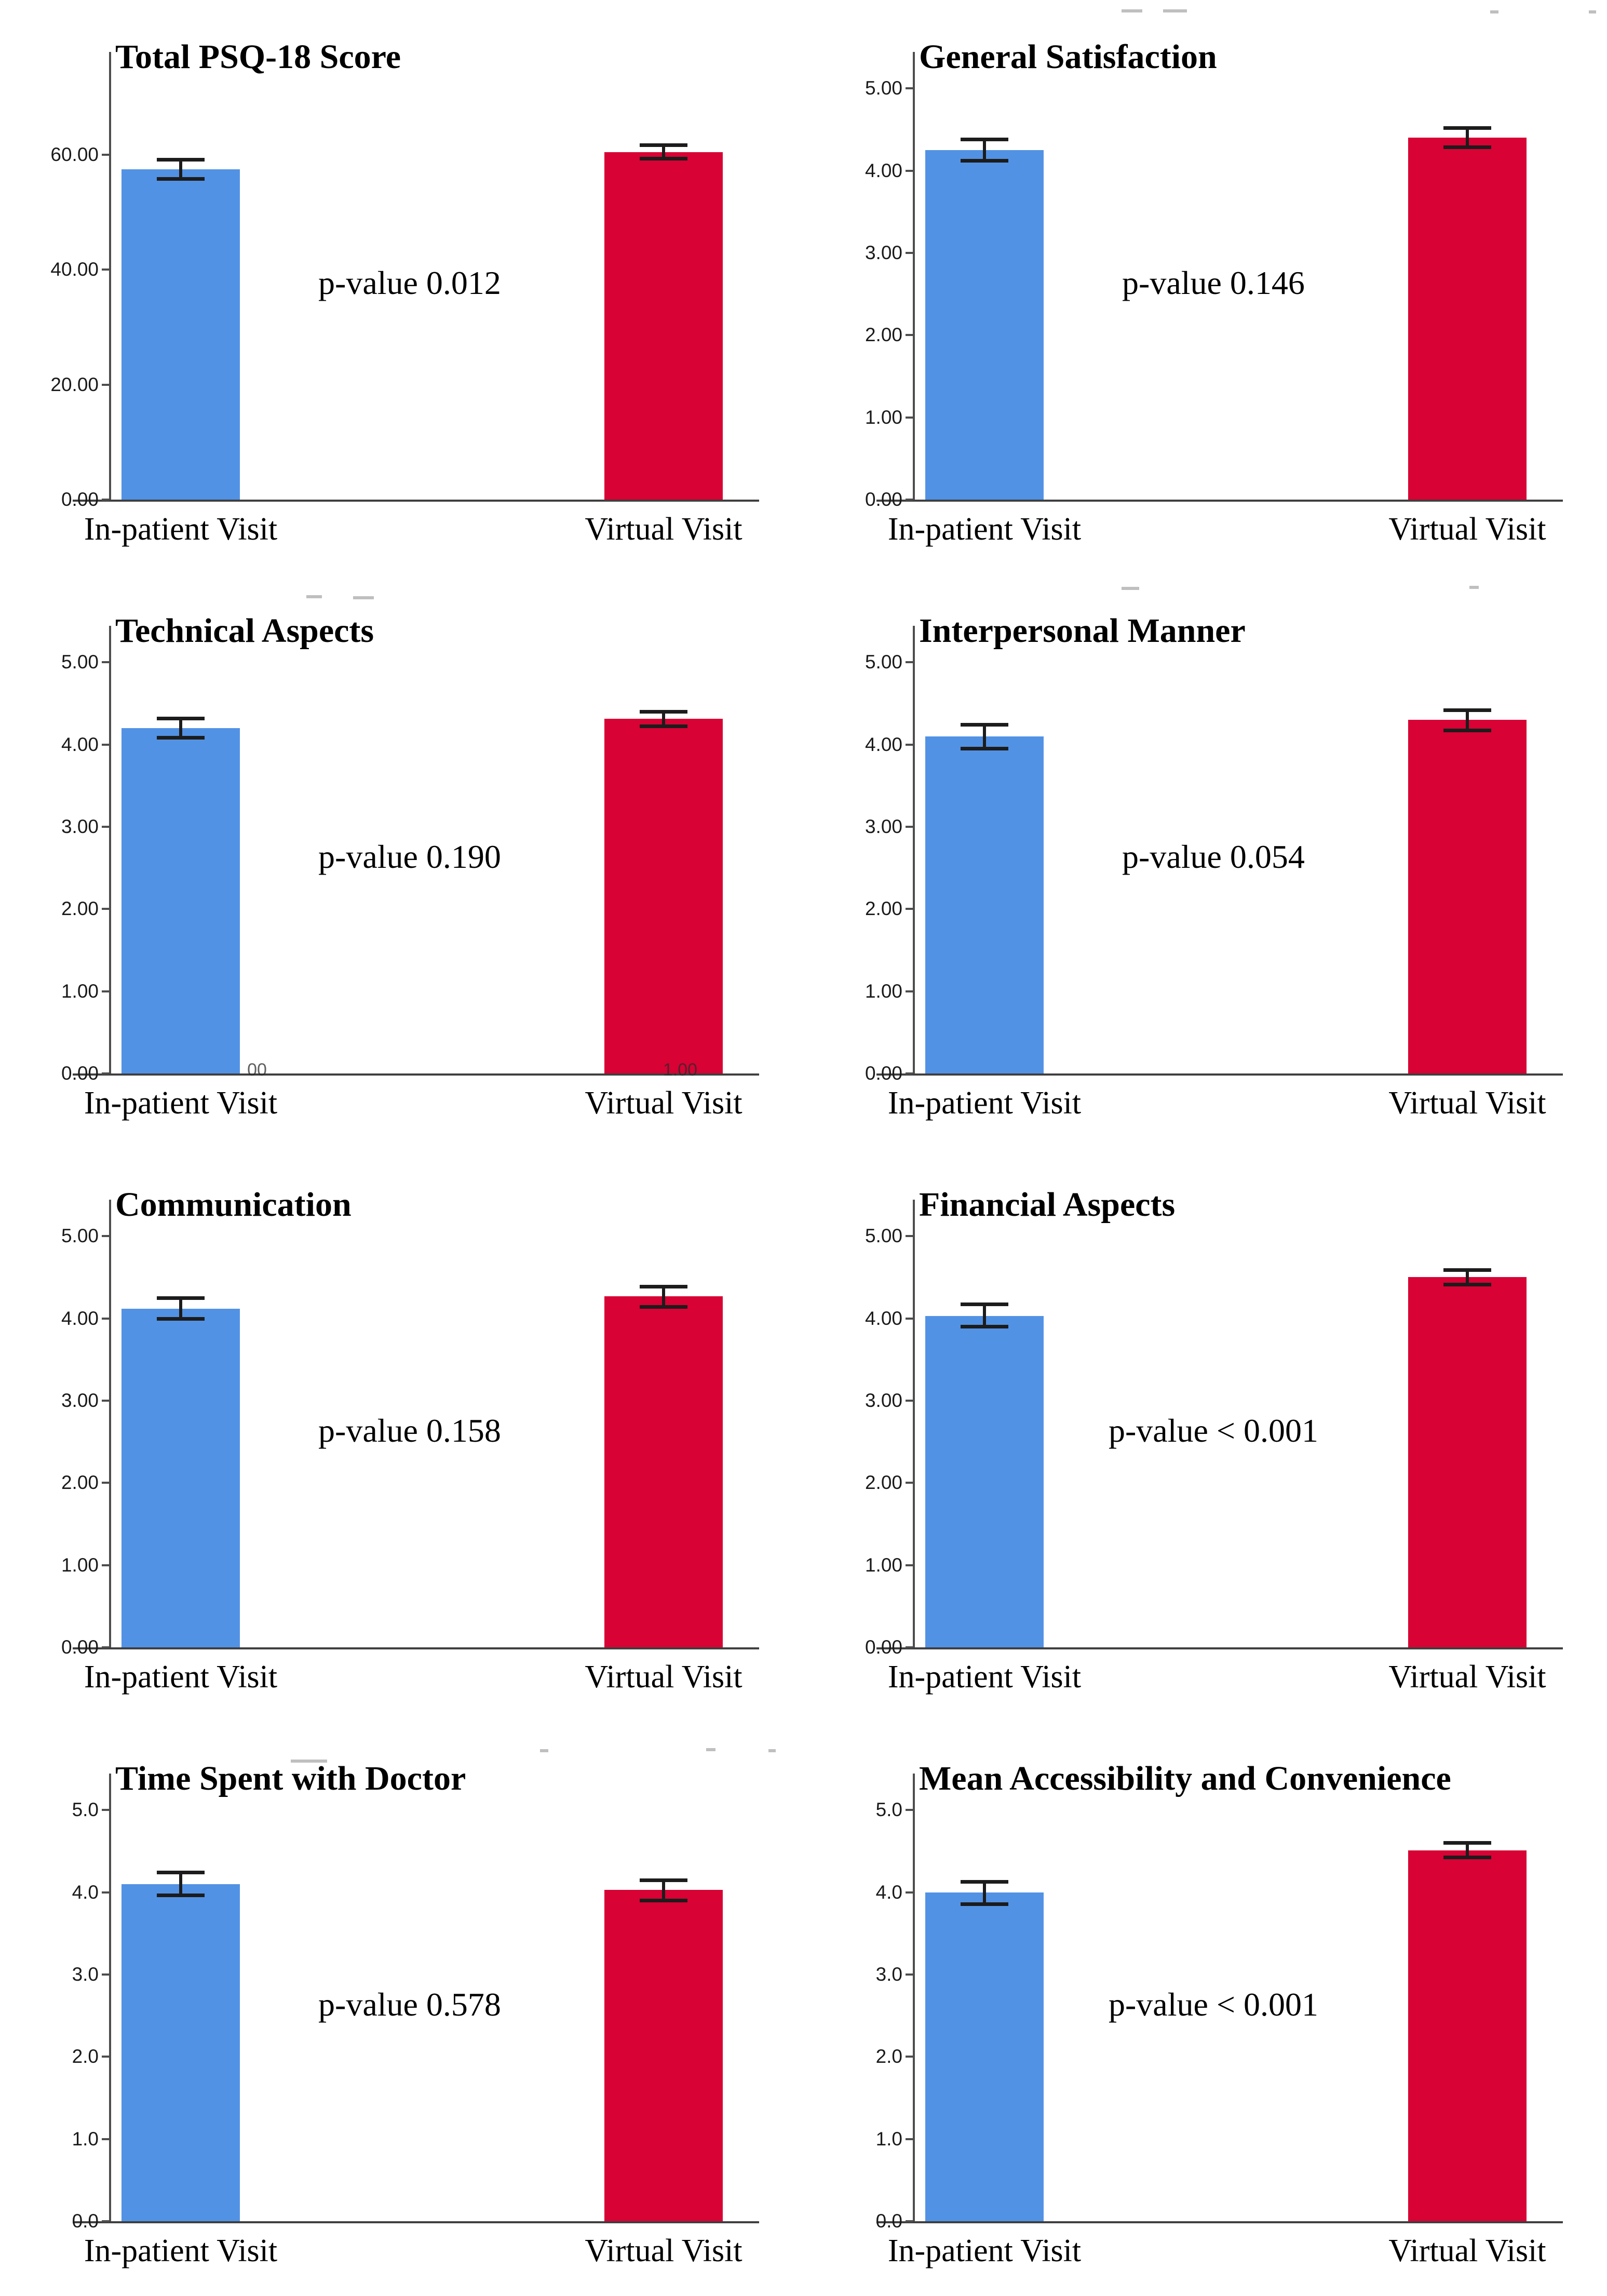  Describe the element at coordinates (888, 2221) in the screenshot. I see `y-tick-label: 0.0` at that location.